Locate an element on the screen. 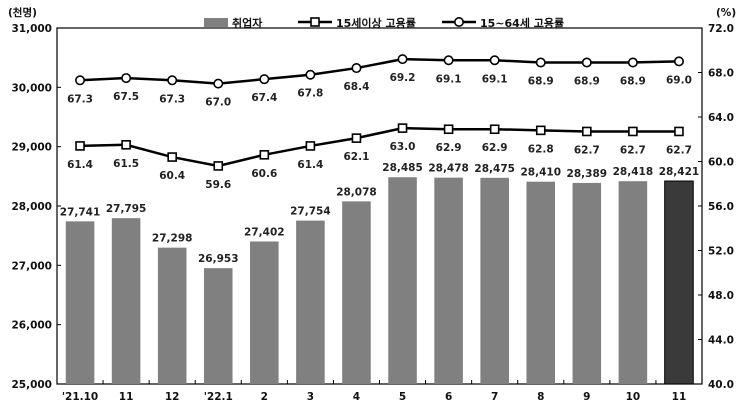  bar-value-label: 27,741 is located at coordinates (80, 212).